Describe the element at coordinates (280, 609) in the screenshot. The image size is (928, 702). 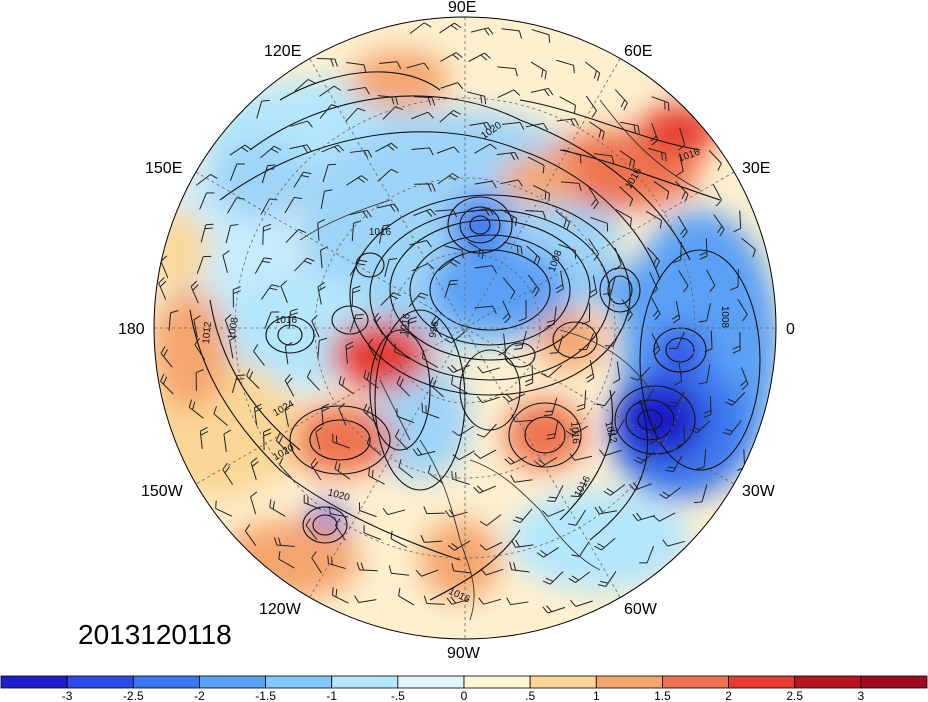
I see `lon-label-120w: 120W` at that location.